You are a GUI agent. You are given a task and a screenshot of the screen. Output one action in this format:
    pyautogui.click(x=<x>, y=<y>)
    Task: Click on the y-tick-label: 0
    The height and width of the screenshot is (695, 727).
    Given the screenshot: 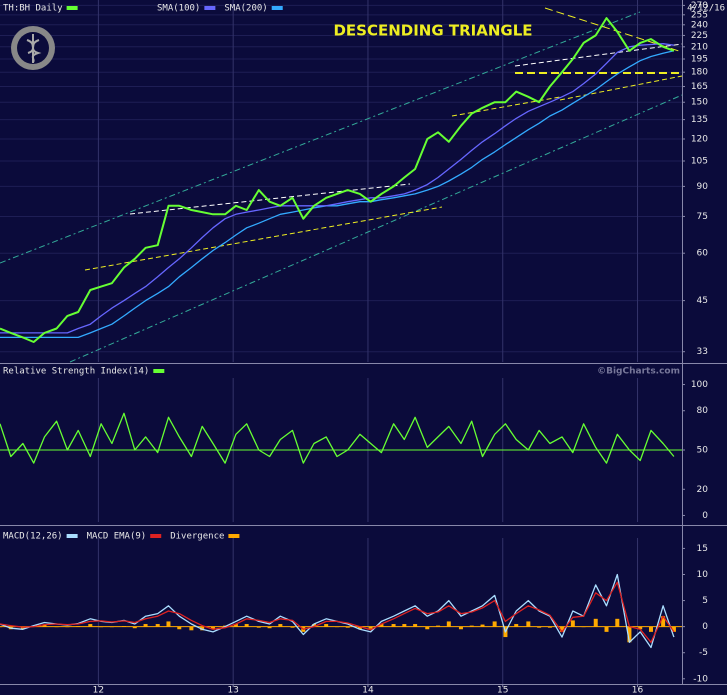 What is the action you would take?
    pyautogui.click(x=705, y=516)
    